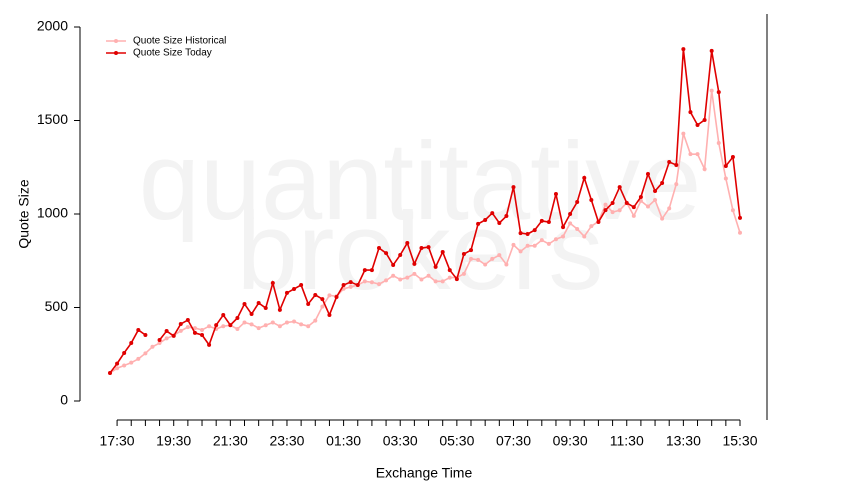 The image size is (850, 500). What do you see at coordinates (424, 473) in the screenshot?
I see `x-axis-title: Exchange Time` at bounding box center [424, 473].